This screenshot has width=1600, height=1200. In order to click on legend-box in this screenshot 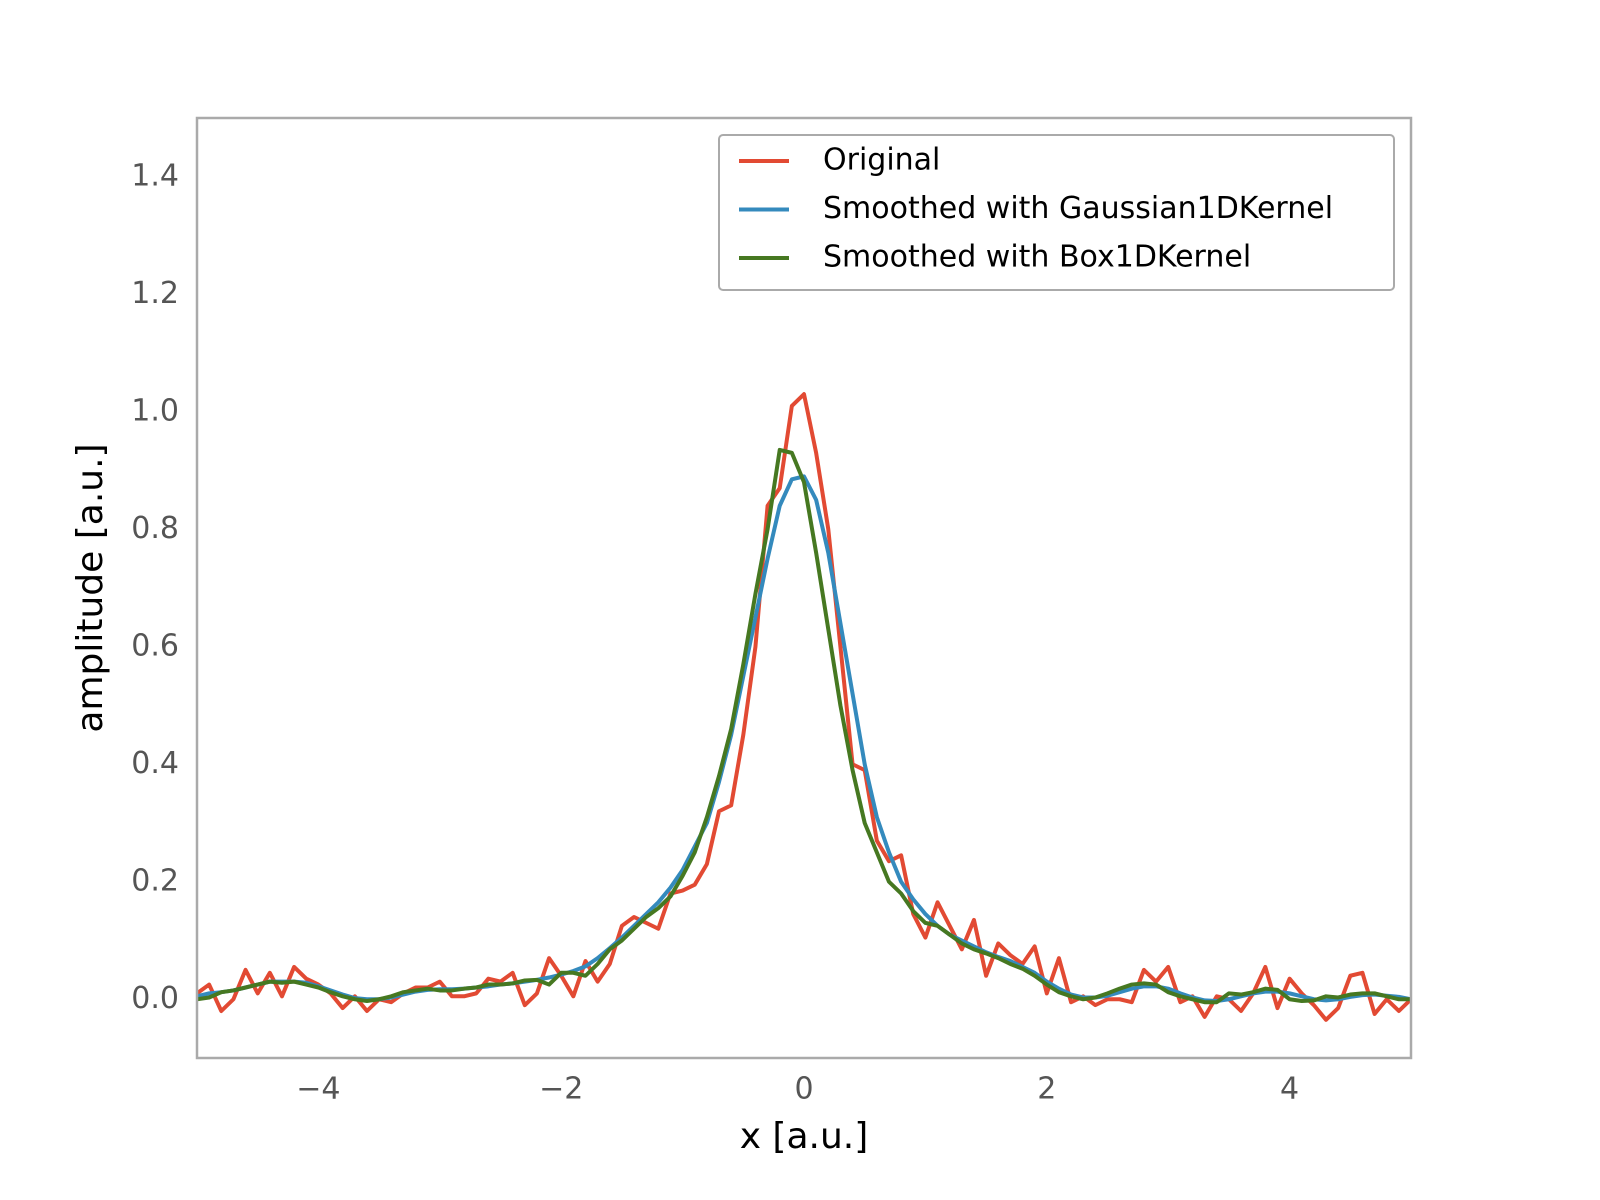, I will do `click(1056, 212)`.